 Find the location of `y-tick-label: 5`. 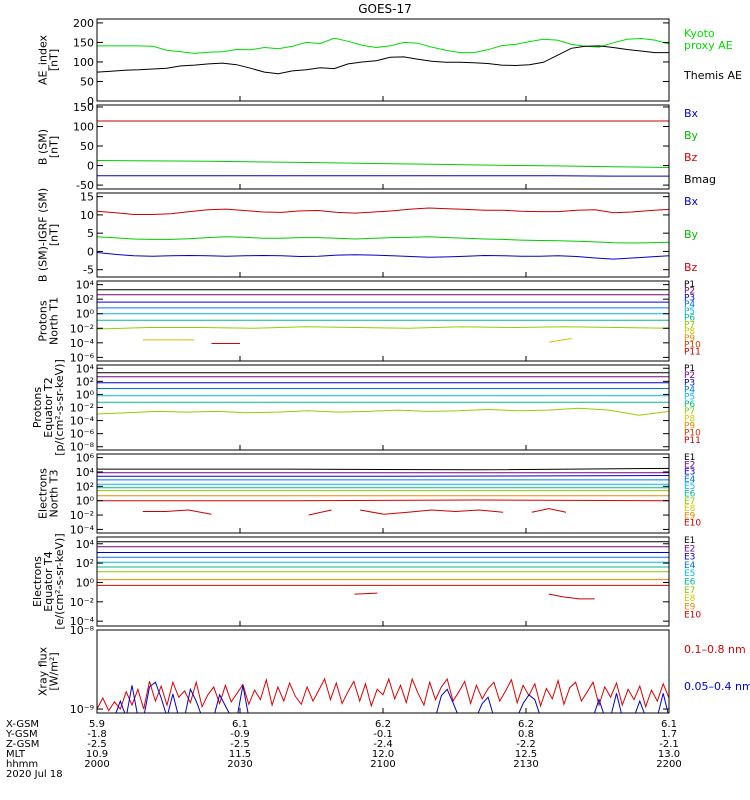

y-tick-label: 5 is located at coordinates (90, 233).